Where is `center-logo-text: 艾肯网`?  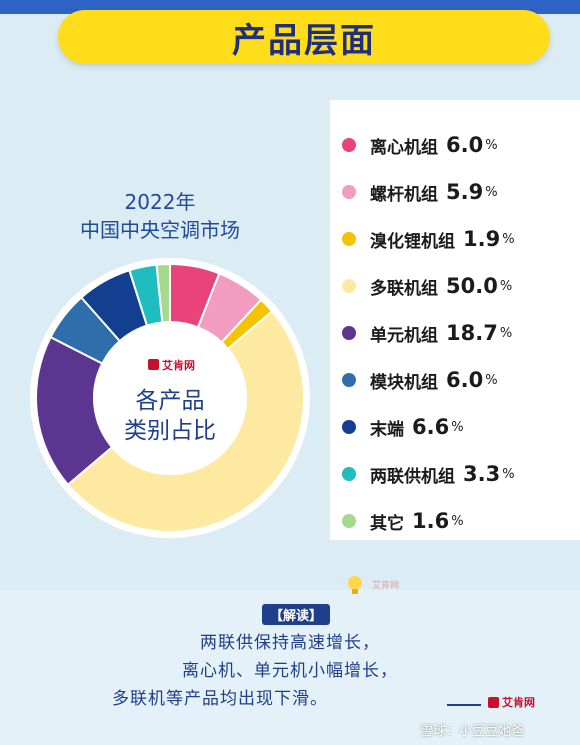 center-logo-text: 艾肯网 is located at coordinates (178, 365).